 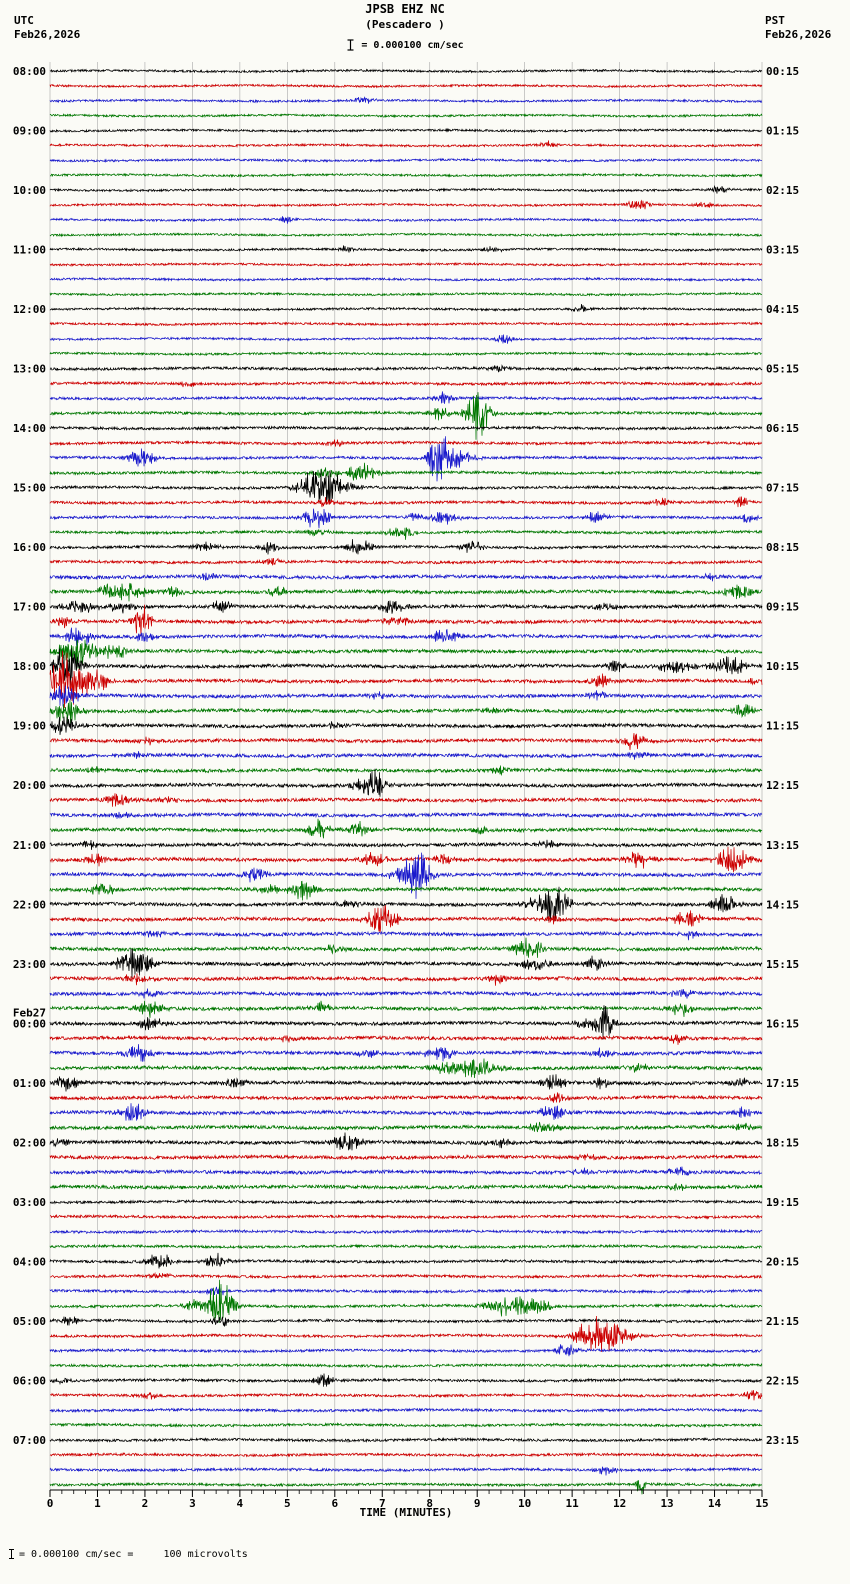 I want to click on utc-hour-label: 19:00, so click(x=29, y=726).